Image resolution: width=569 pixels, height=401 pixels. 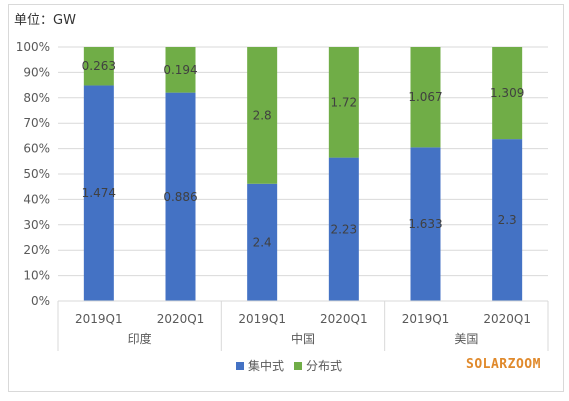 I want to click on legend-label: 集中式, so click(x=266, y=365).